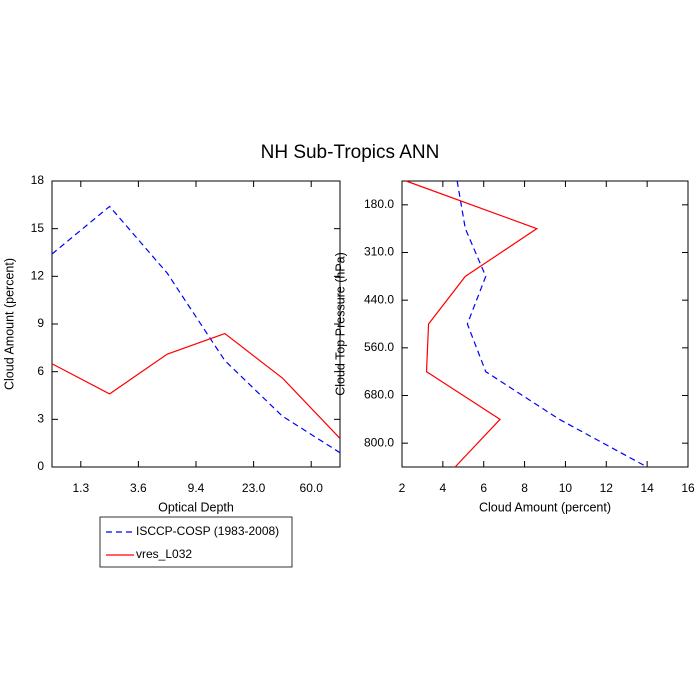 The width and height of the screenshot is (700, 700). What do you see at coordinates (402, 488) in the screenshot?
I see `x-tick-label: 2` at bounding box center [402, 488].